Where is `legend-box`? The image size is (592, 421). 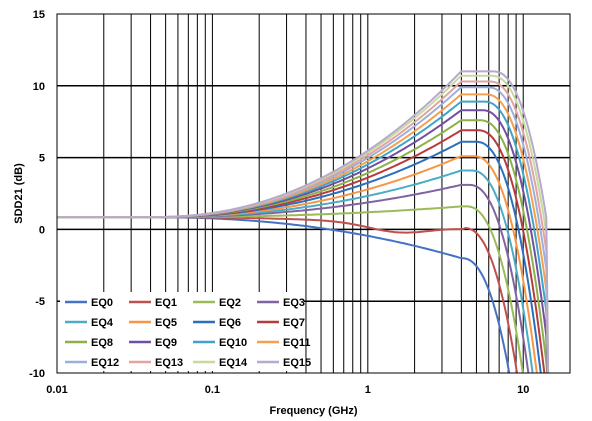
legend-box is located at coordinates (182, 331).